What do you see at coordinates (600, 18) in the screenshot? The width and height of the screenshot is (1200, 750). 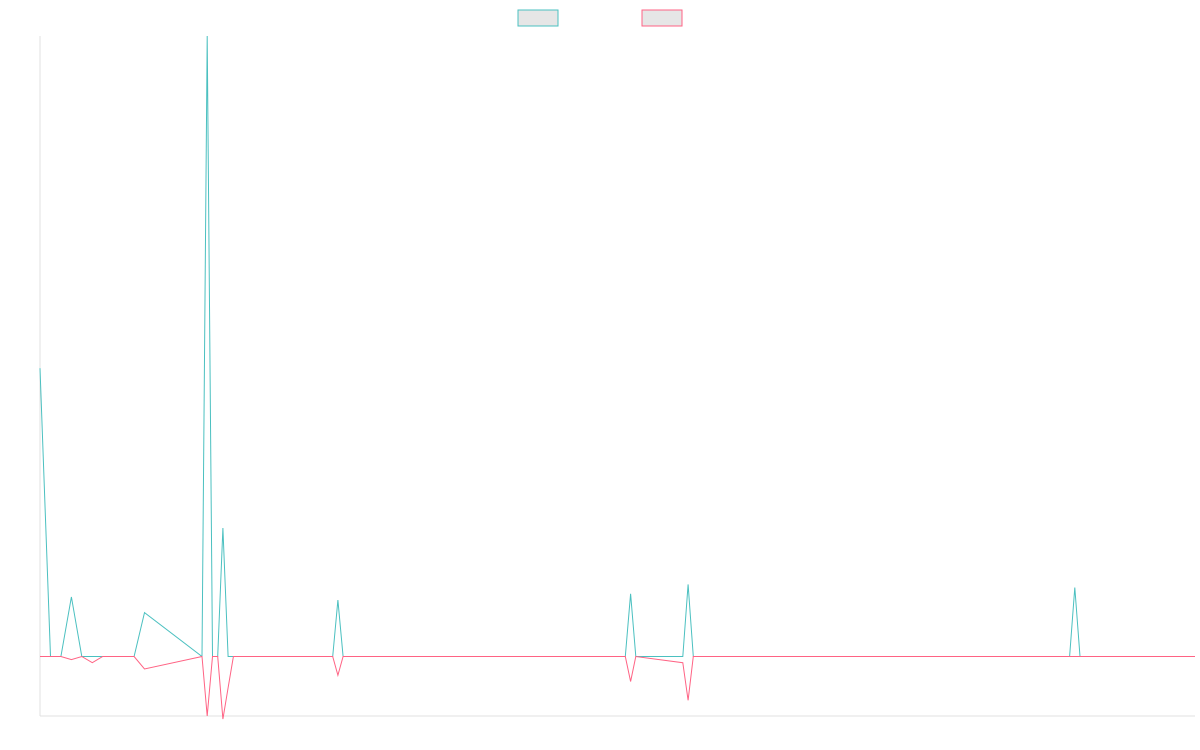 I see `legend` at bounding box center [600, 18].